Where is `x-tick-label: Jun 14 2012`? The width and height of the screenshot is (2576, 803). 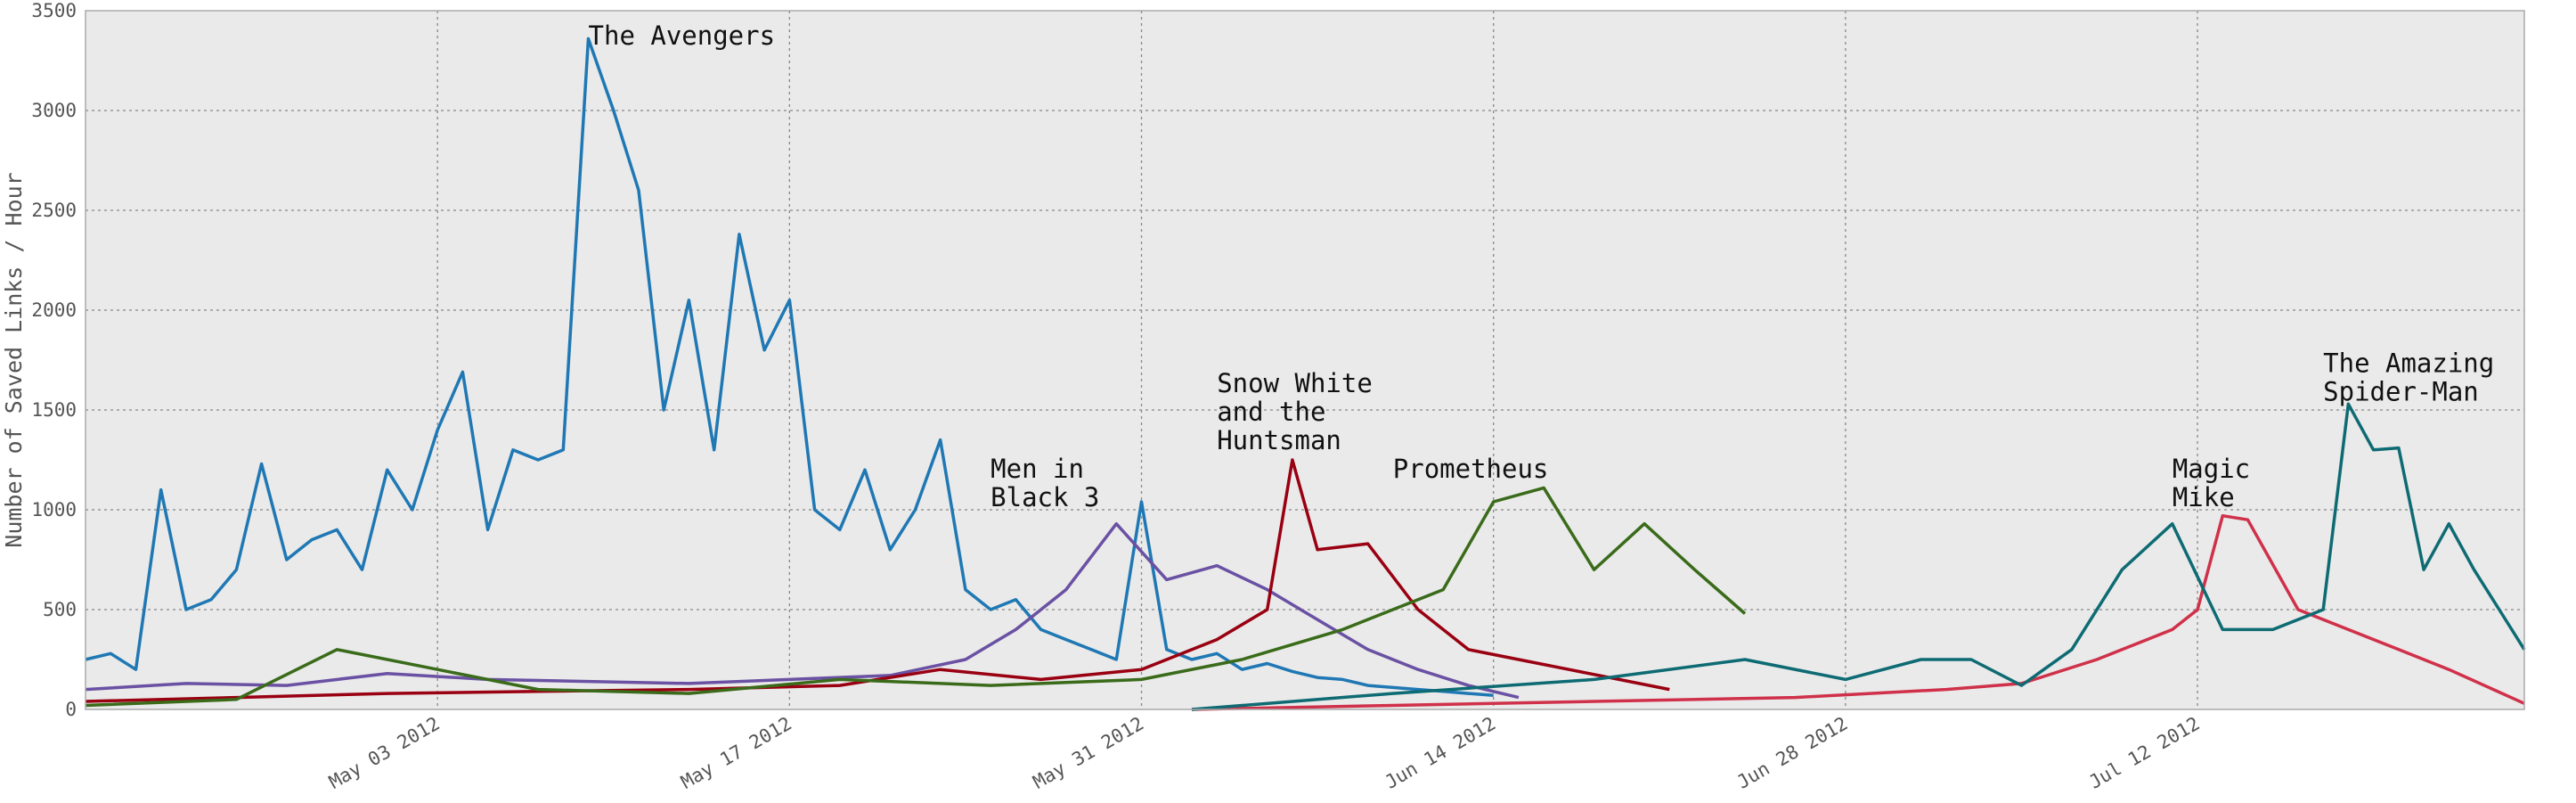
x-tick-label: Jun 14 2012 is located at coordinates (1440, 753).